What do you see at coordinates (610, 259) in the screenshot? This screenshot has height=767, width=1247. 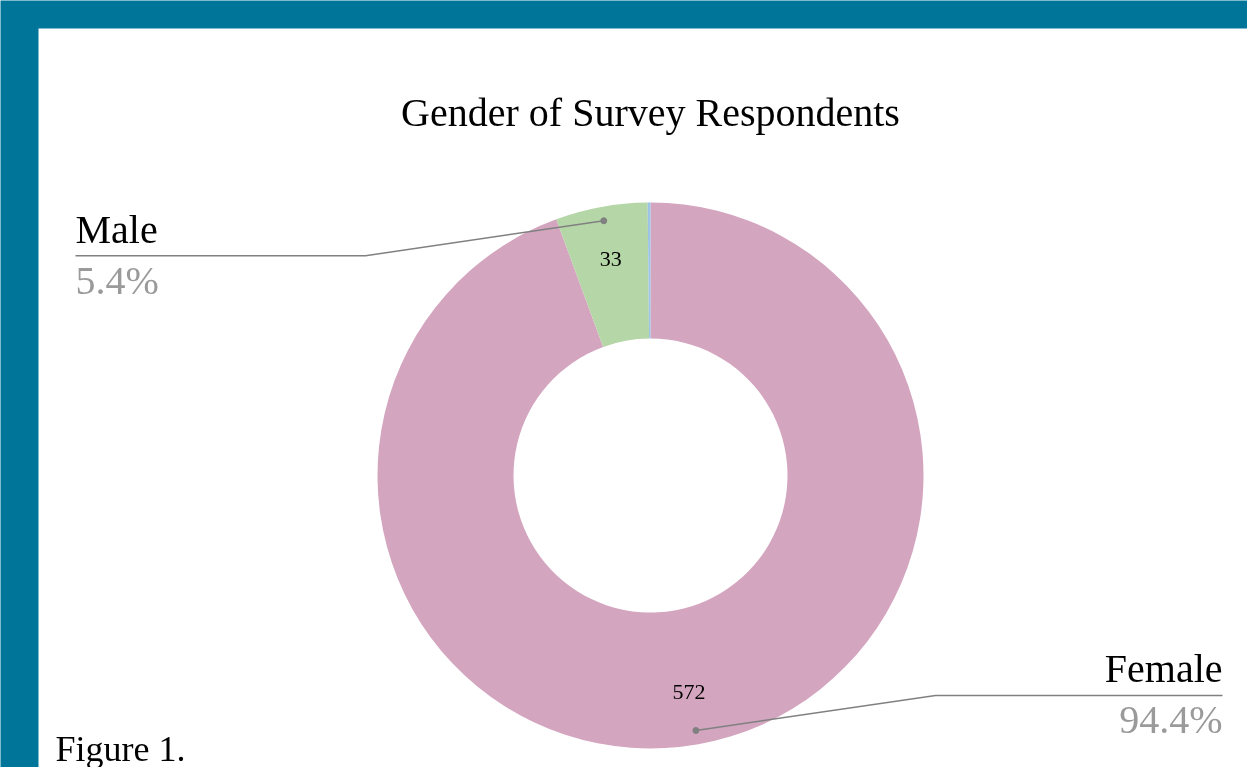 I see `data-label: 33` at bounding box center [610, 259].